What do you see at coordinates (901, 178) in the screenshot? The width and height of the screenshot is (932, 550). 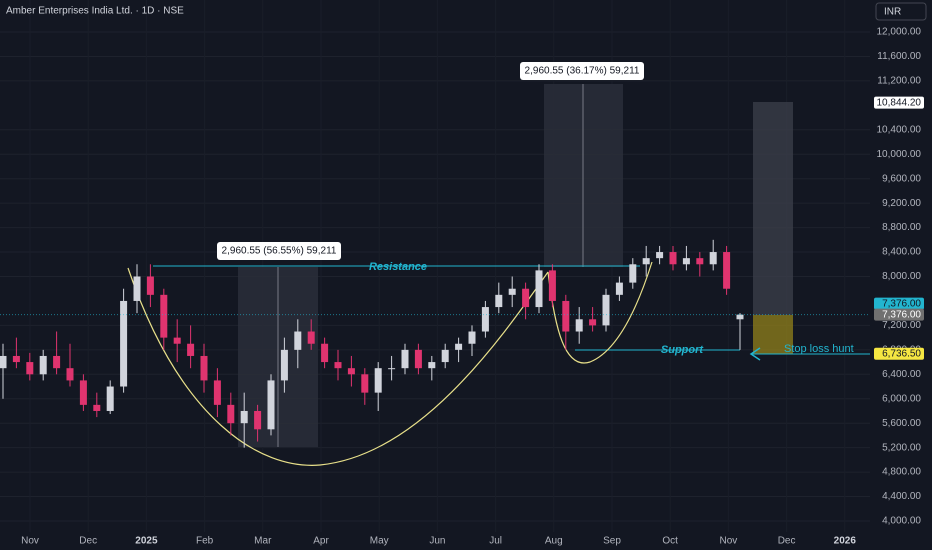 I see `y-tick-label: 9,600.00` at bounding box center [901, 178].